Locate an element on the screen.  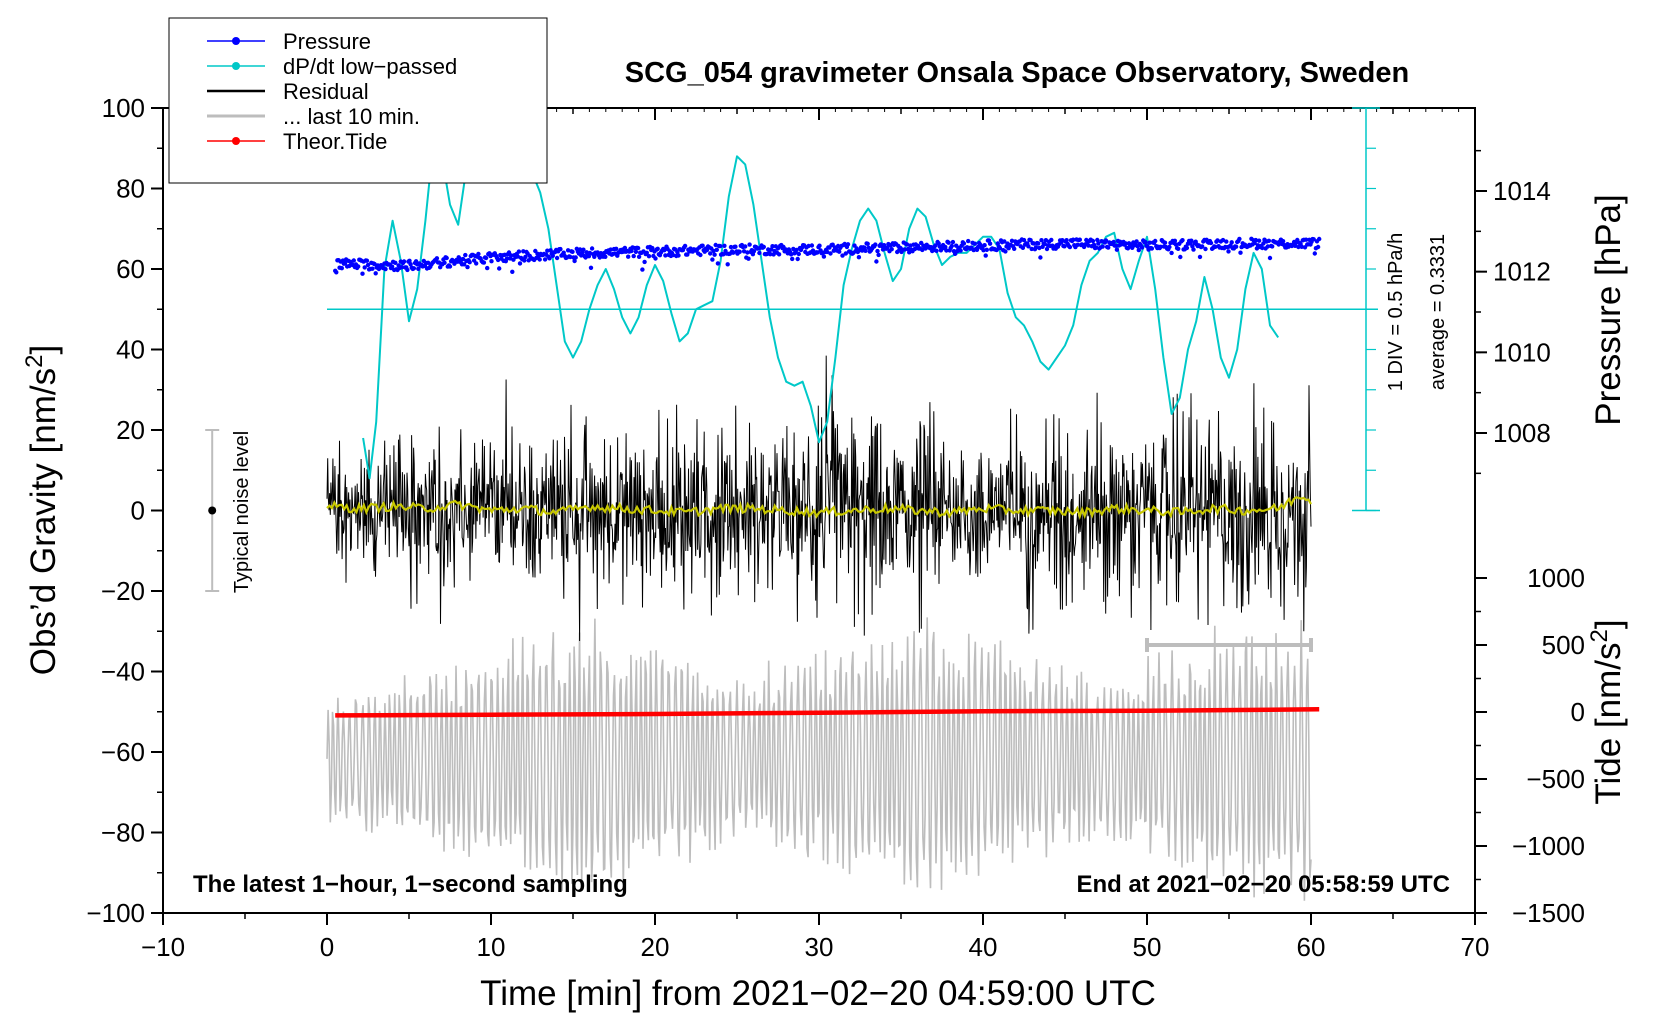
y-tick-label-gravity: −20 is located at coordinates (123, 591).